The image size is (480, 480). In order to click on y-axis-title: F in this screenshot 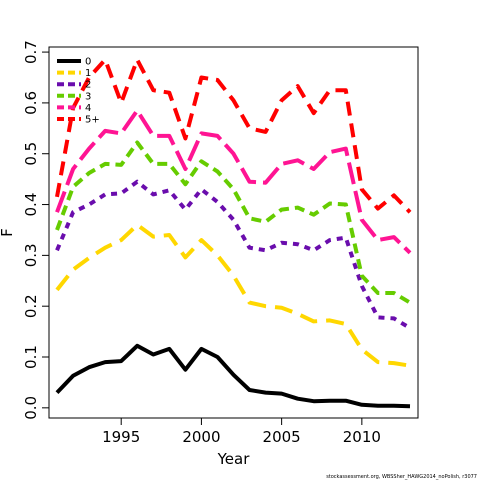, I will do `click(8, 232)`.